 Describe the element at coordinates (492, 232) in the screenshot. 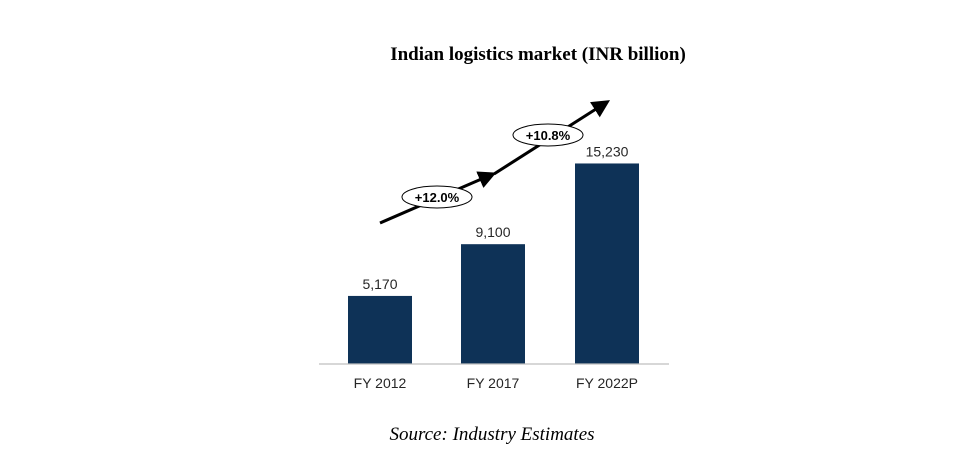

I see `bar-value-label-2: 9,100` at that location.